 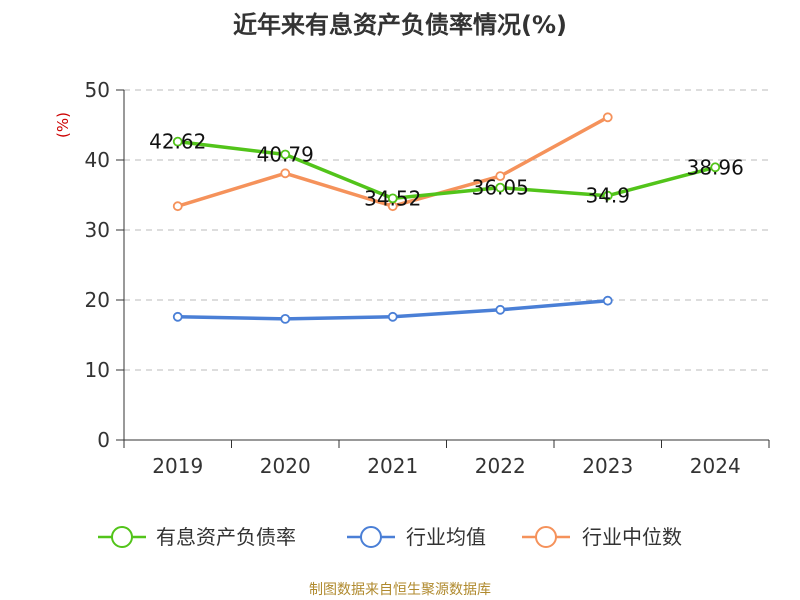 I want to click on chart-title: 近年来有息资产负债率情况(%), so click(x=400, y=25).